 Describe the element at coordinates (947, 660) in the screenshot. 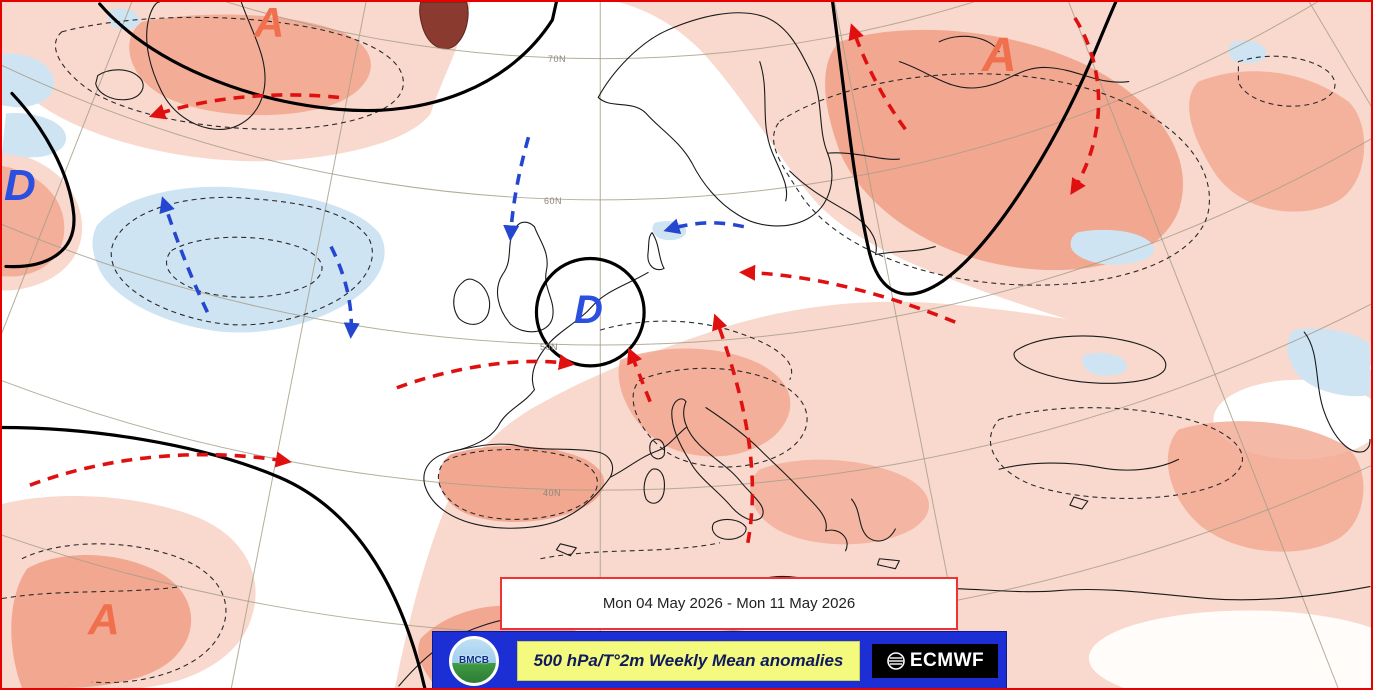

I see `ecmwf-logo-text: ECMWF` at that location.